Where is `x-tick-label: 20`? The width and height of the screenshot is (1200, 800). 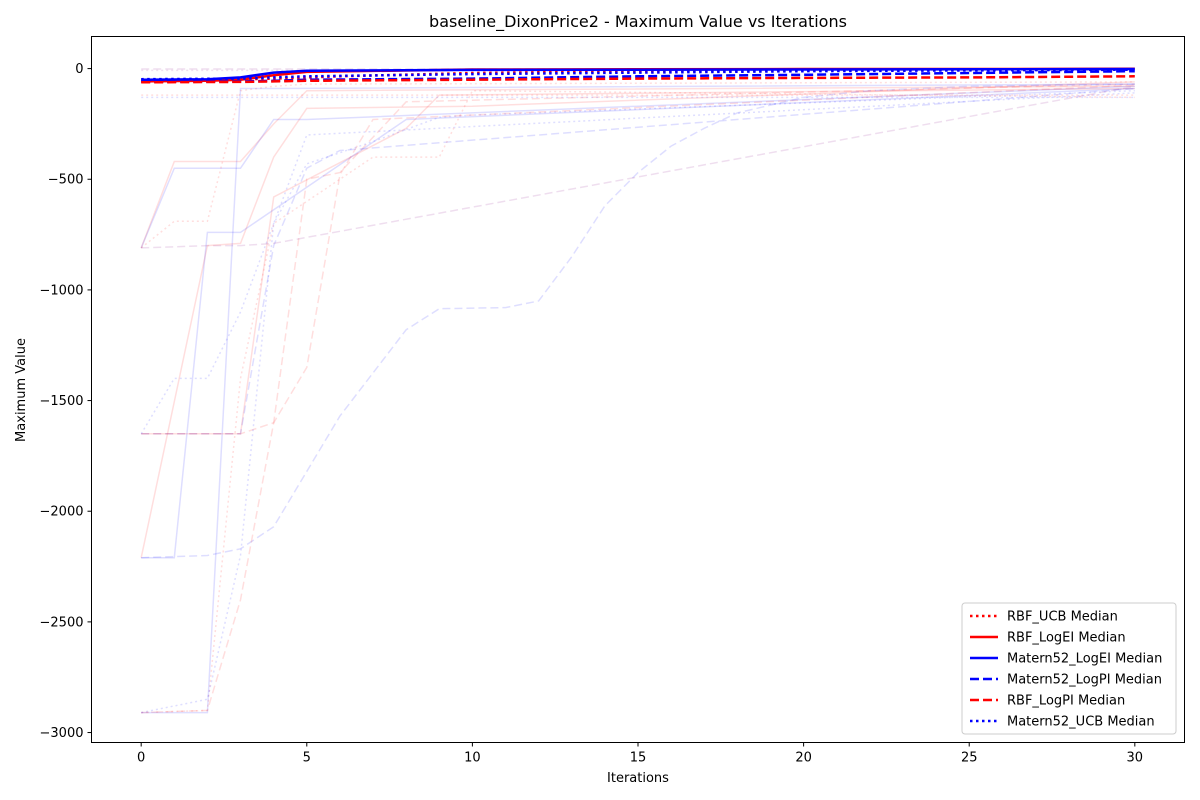
x-tick-label: 20 is located at coordinates (803, 758).